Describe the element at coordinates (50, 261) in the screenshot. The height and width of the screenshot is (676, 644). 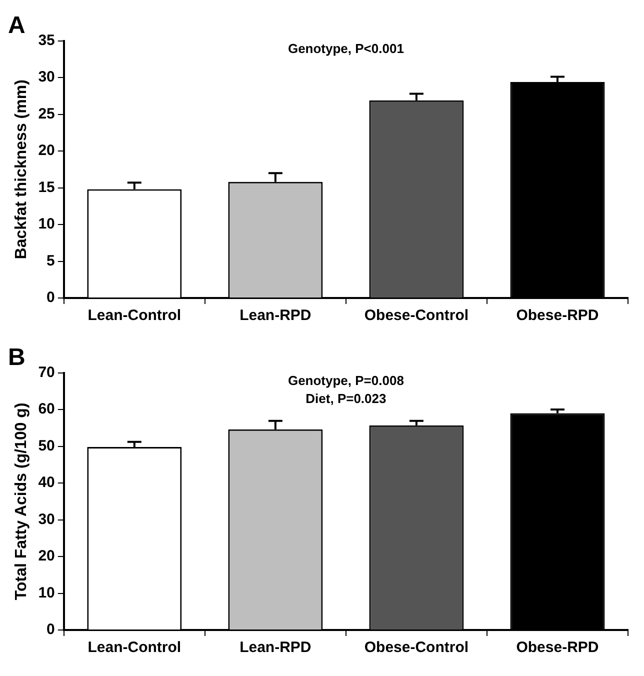
I see `y-tick-label: 5` at that location.